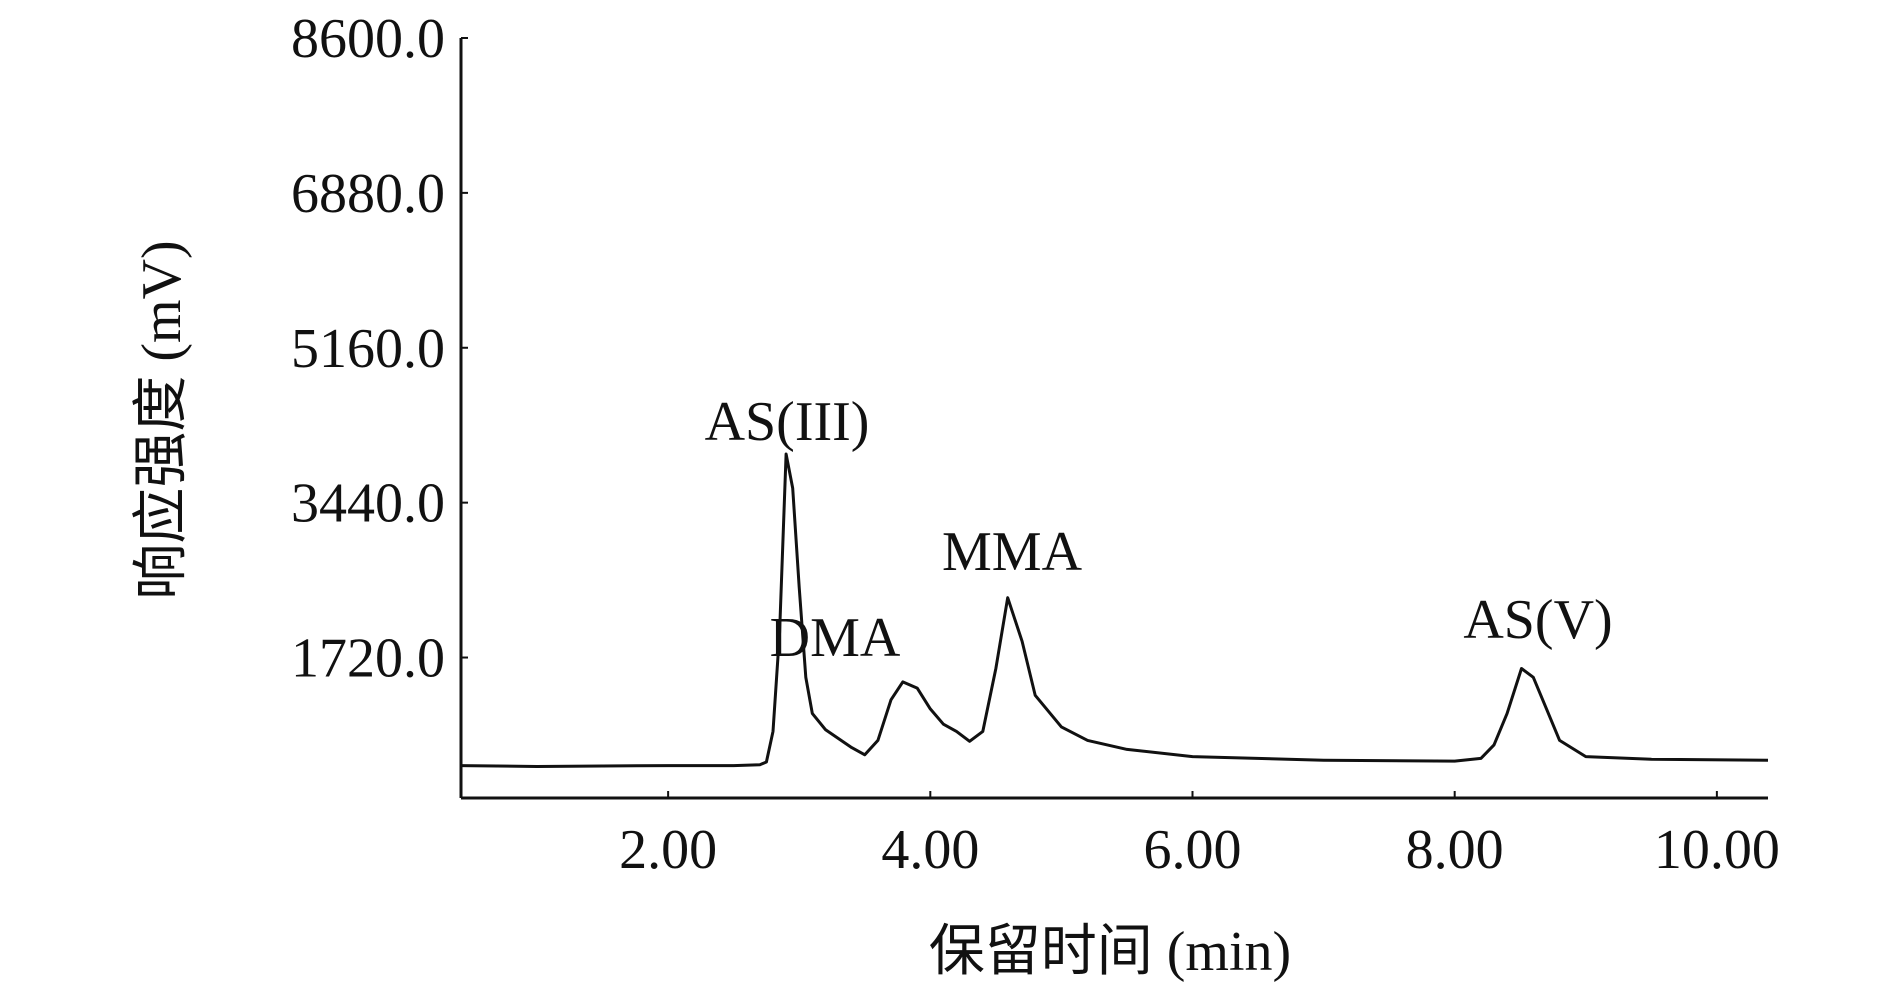  I want to click on y-tick-label: 1720.0, so click(368, 659).